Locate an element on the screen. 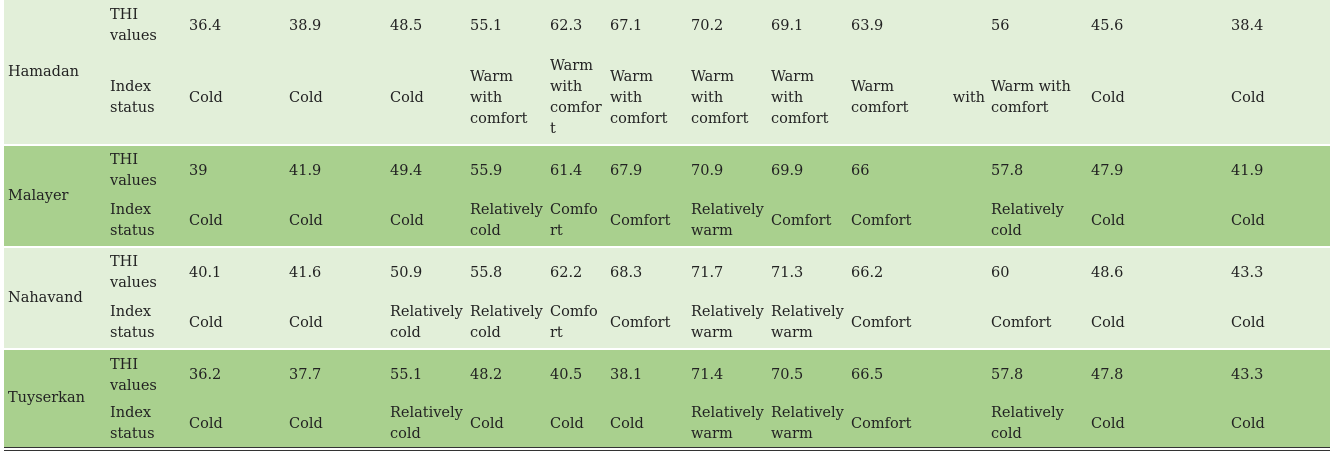 The image size is (1337, 456). thi-value: 40.5 is located at coordinates (576, 375).